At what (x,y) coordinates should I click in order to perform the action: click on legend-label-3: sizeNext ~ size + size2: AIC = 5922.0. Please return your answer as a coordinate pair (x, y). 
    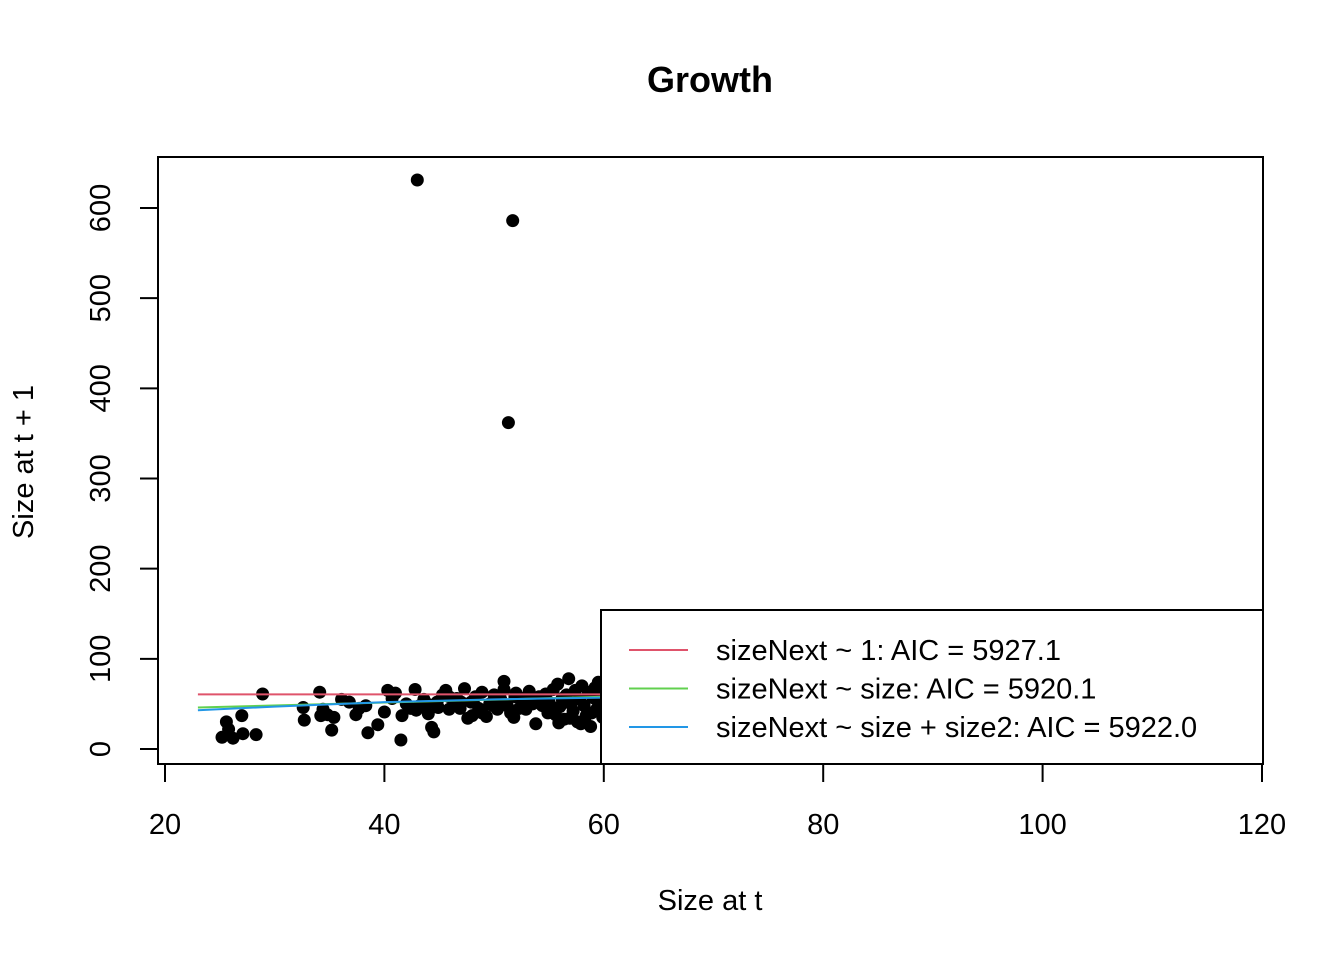
    Looking at the image, I should click on (956, 728).